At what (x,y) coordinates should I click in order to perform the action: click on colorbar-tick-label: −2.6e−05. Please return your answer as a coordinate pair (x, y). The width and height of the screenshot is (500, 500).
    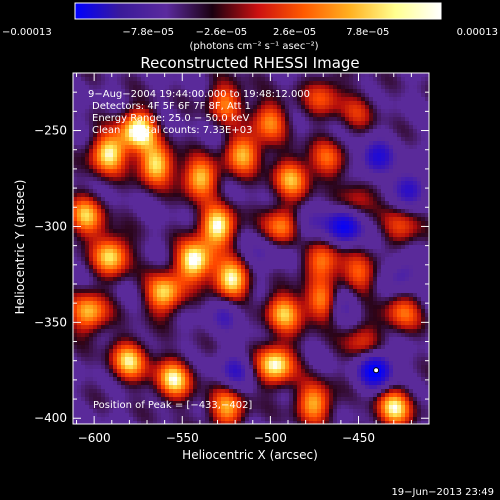
    Looking at the image, I should click on (222, 32).